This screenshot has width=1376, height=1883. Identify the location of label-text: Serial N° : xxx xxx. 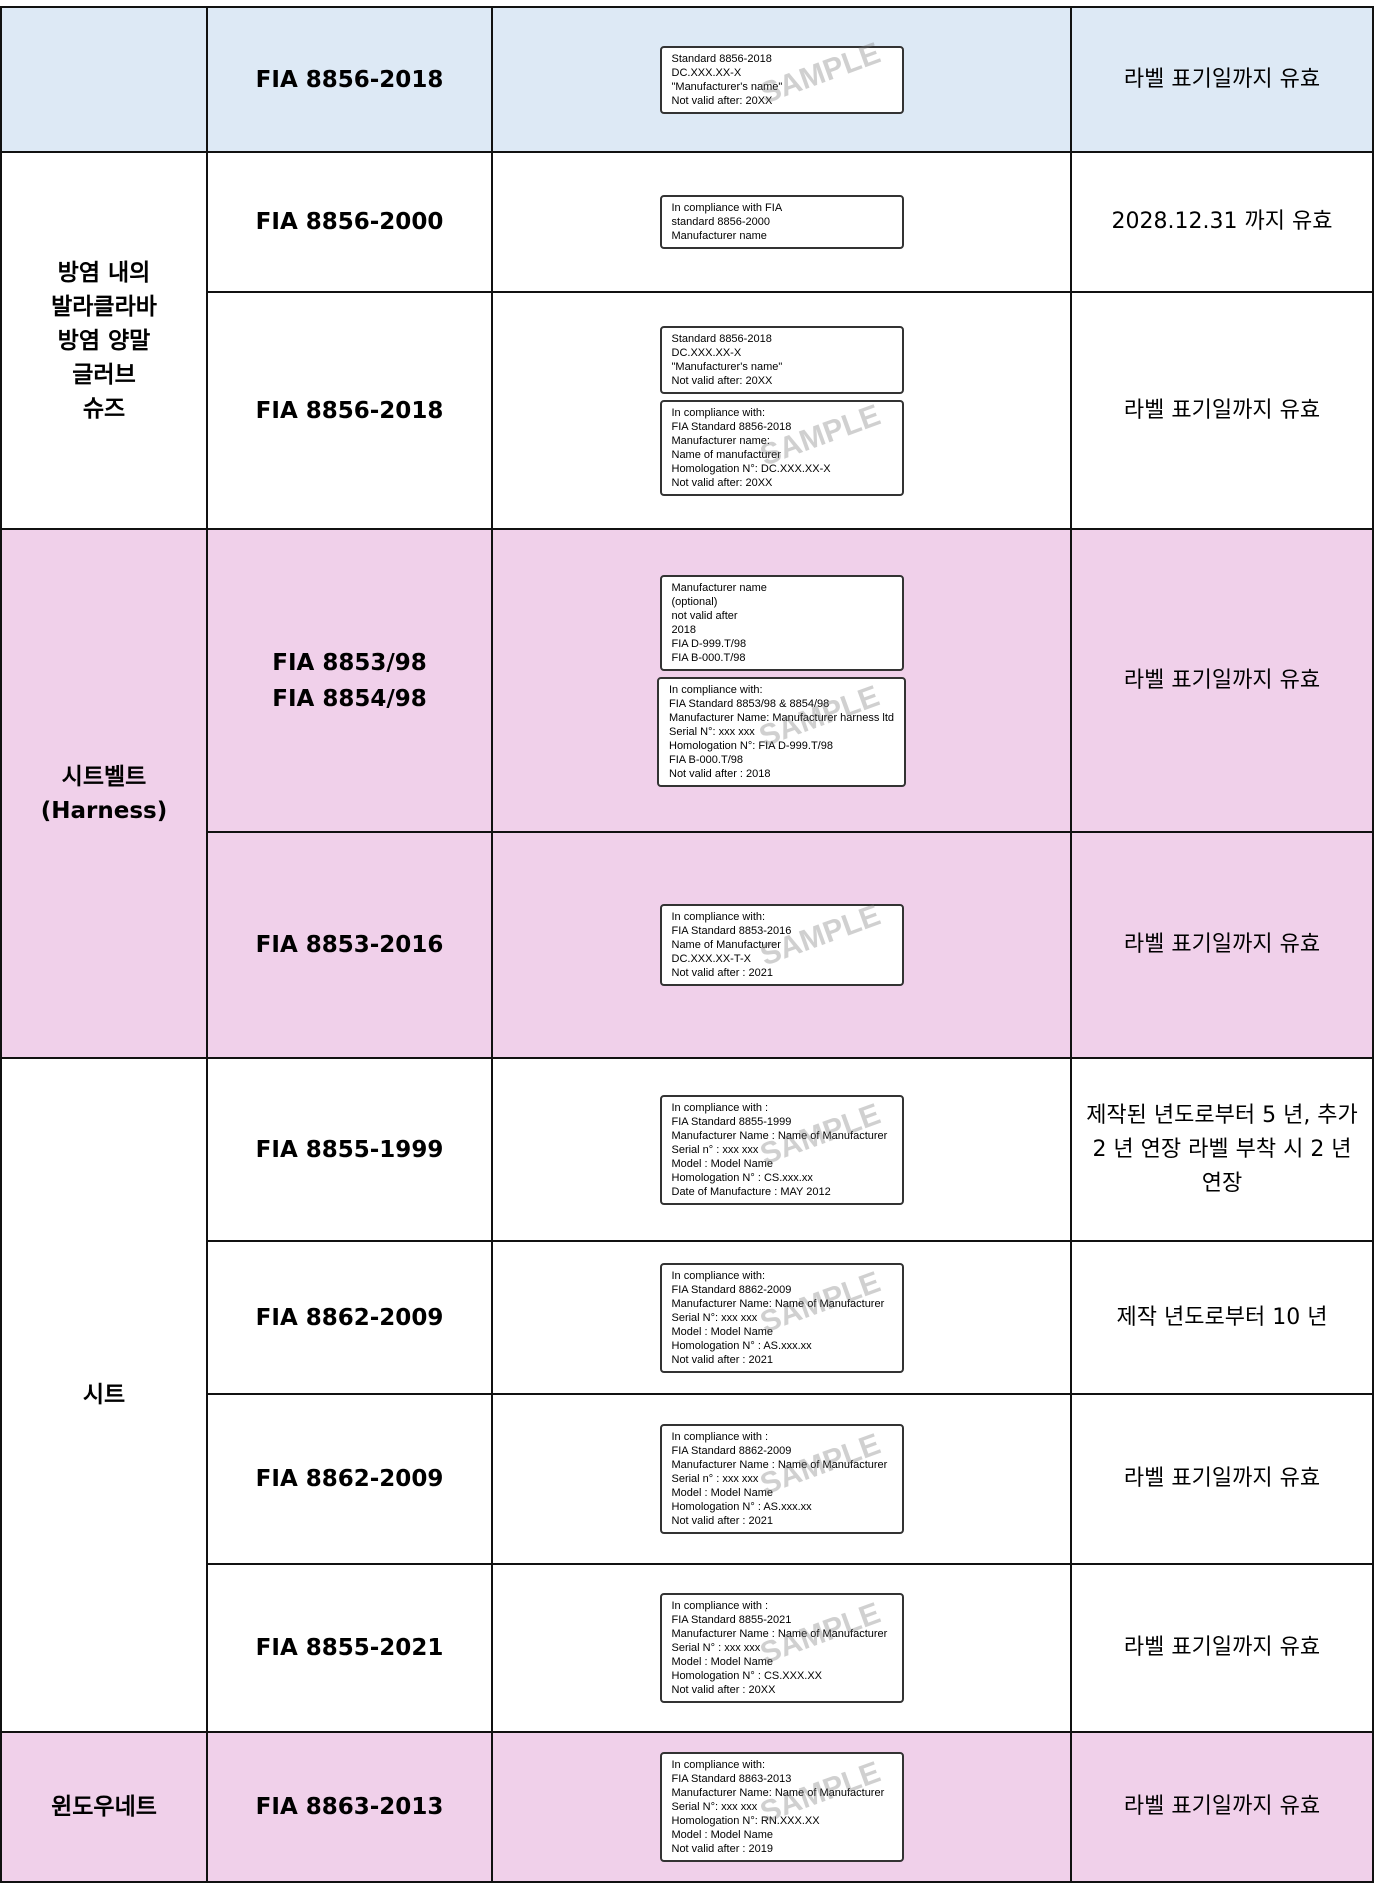
(716, 1648).